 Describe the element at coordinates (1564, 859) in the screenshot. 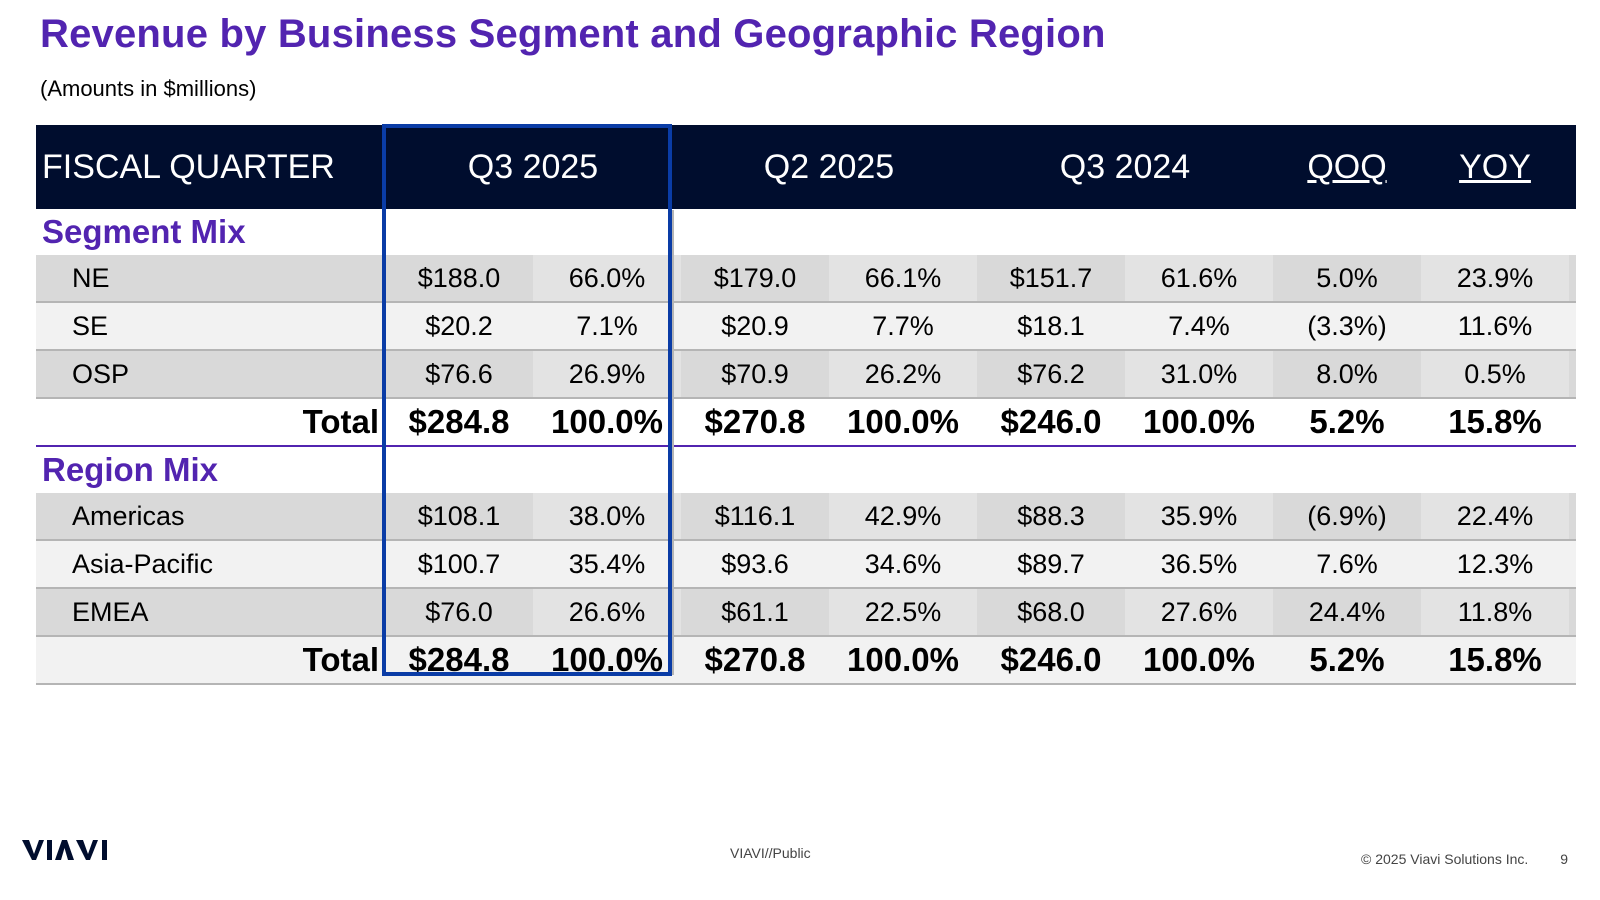

I see `page-number: 9` at that location.